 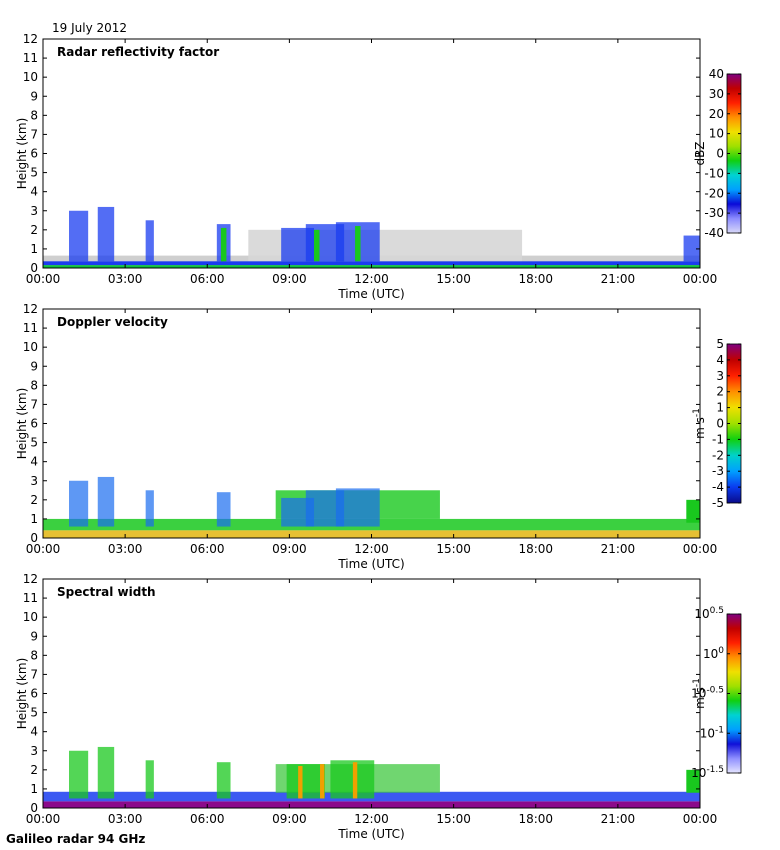 I want to click on colorbar-tick-label: 40, so click(x=716, y=74).